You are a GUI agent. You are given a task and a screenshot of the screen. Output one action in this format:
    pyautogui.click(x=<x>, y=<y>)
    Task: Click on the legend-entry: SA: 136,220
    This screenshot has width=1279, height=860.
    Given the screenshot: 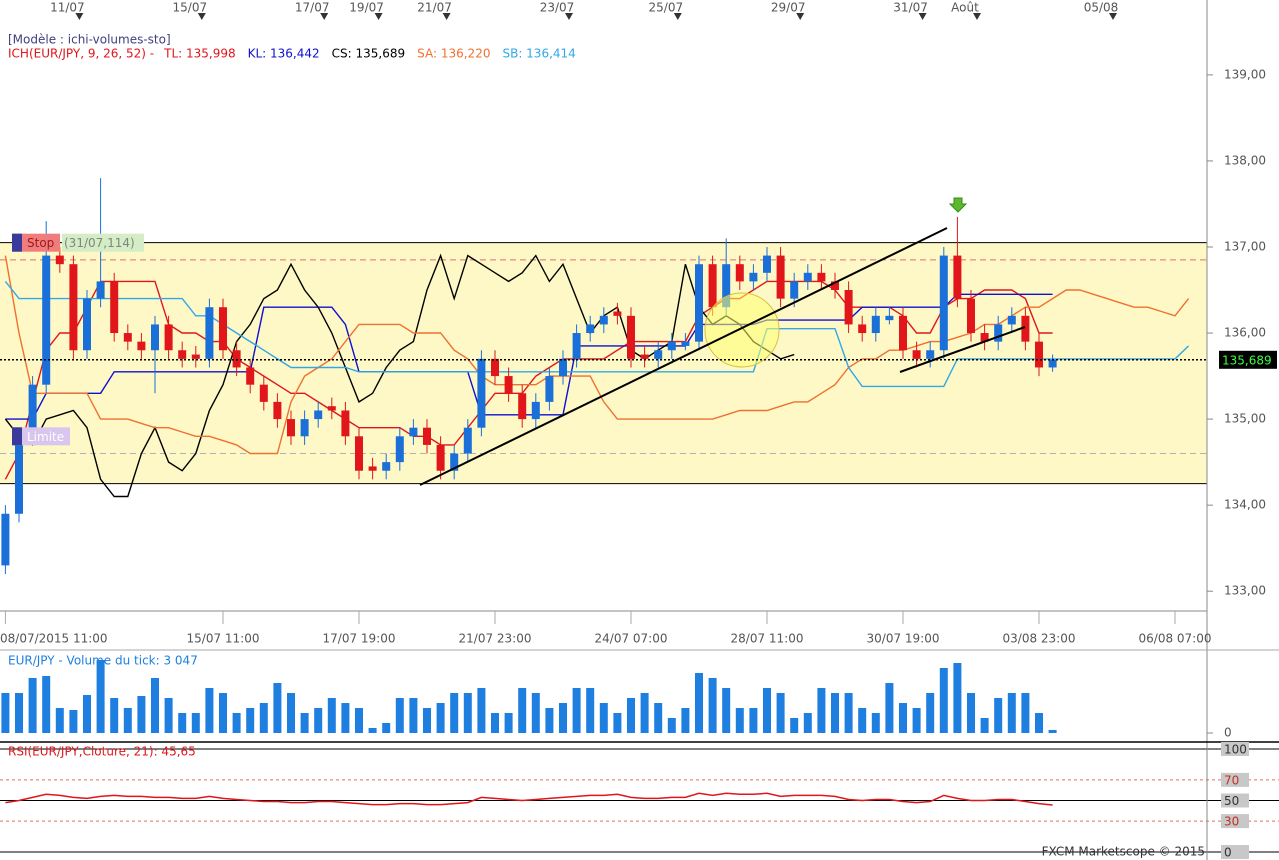 What is the action you would take?
    pyautogui.click(x=453, y=54)
    